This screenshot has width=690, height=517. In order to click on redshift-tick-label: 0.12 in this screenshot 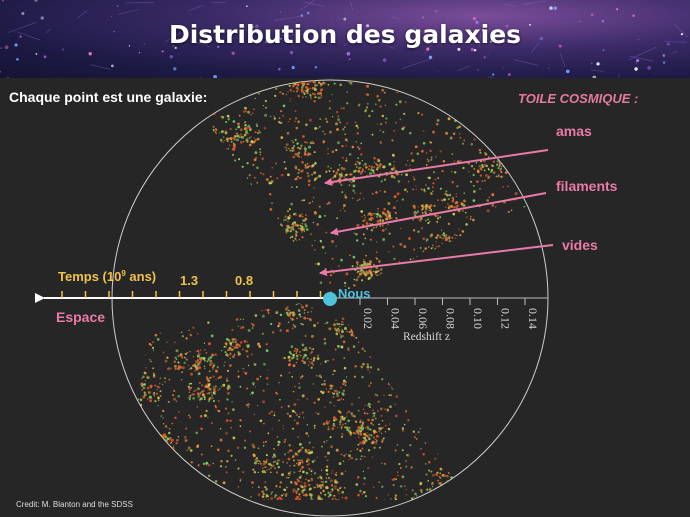, I will do `click(506, 318)`.